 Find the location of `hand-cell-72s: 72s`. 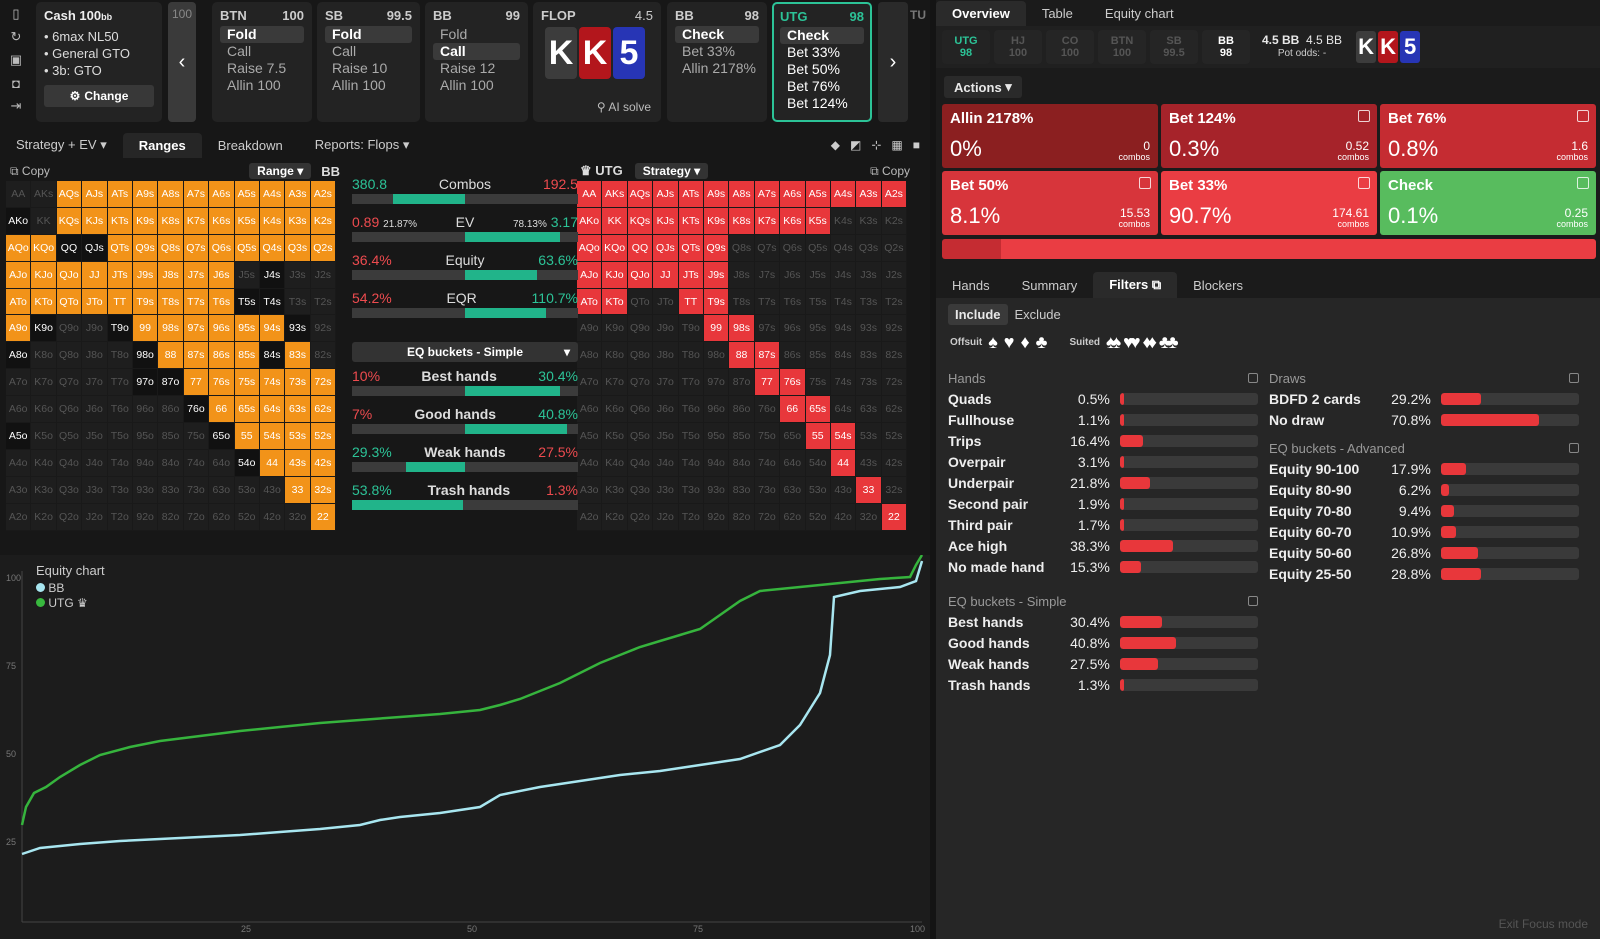

hand-cell-72s: 72s is located at coordinates (894, 383).